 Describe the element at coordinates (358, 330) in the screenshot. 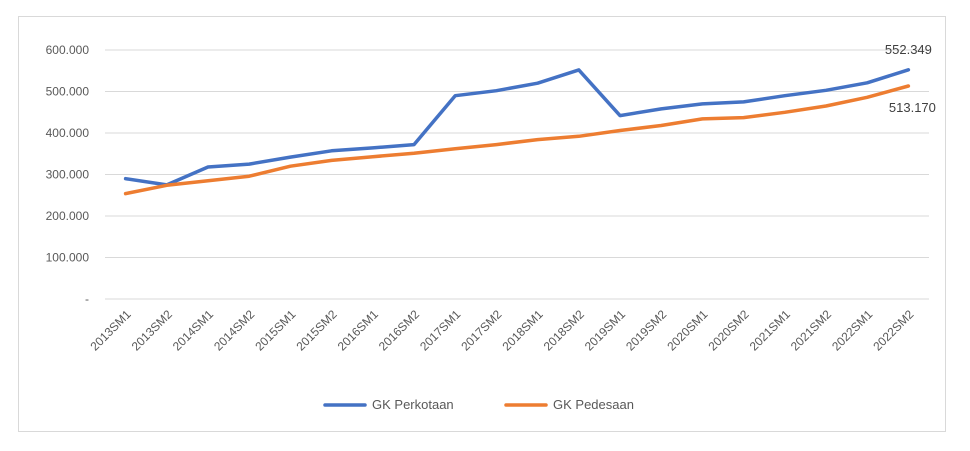

I see `x-tick-label: 2016SM1` at that location.